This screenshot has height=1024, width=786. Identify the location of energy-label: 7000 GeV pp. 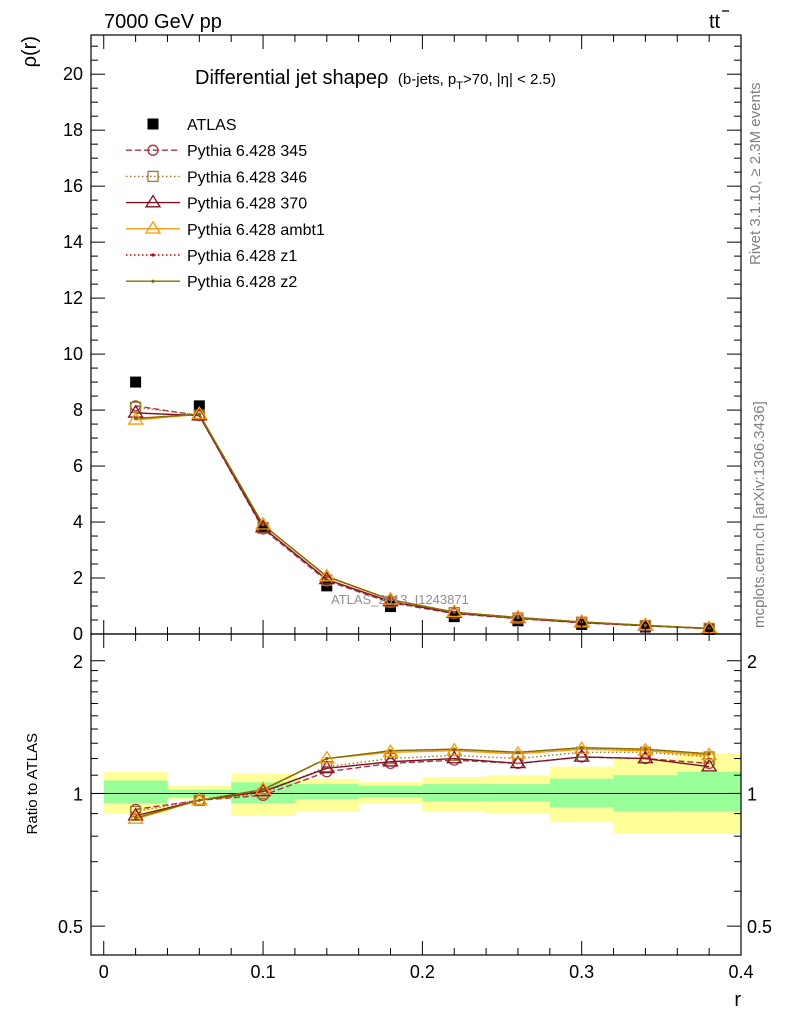
(163, 22).